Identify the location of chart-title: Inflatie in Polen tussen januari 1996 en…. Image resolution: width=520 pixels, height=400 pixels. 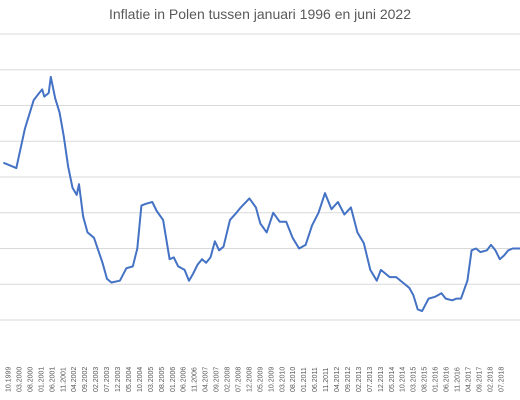
(260, 14).